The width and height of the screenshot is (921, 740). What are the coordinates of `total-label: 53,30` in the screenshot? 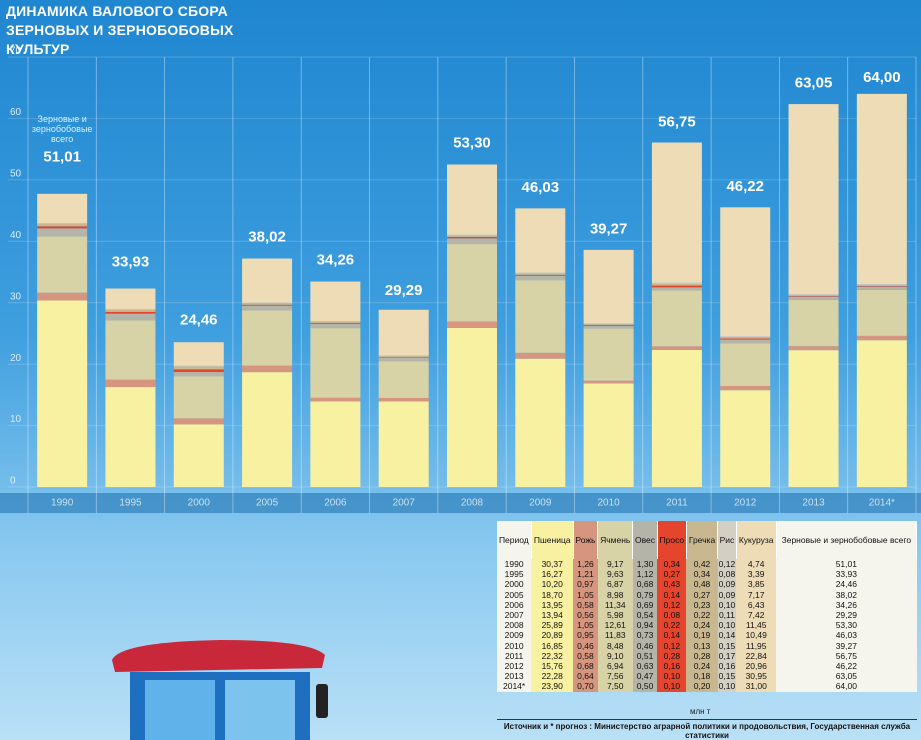 It's located at (472, 143).